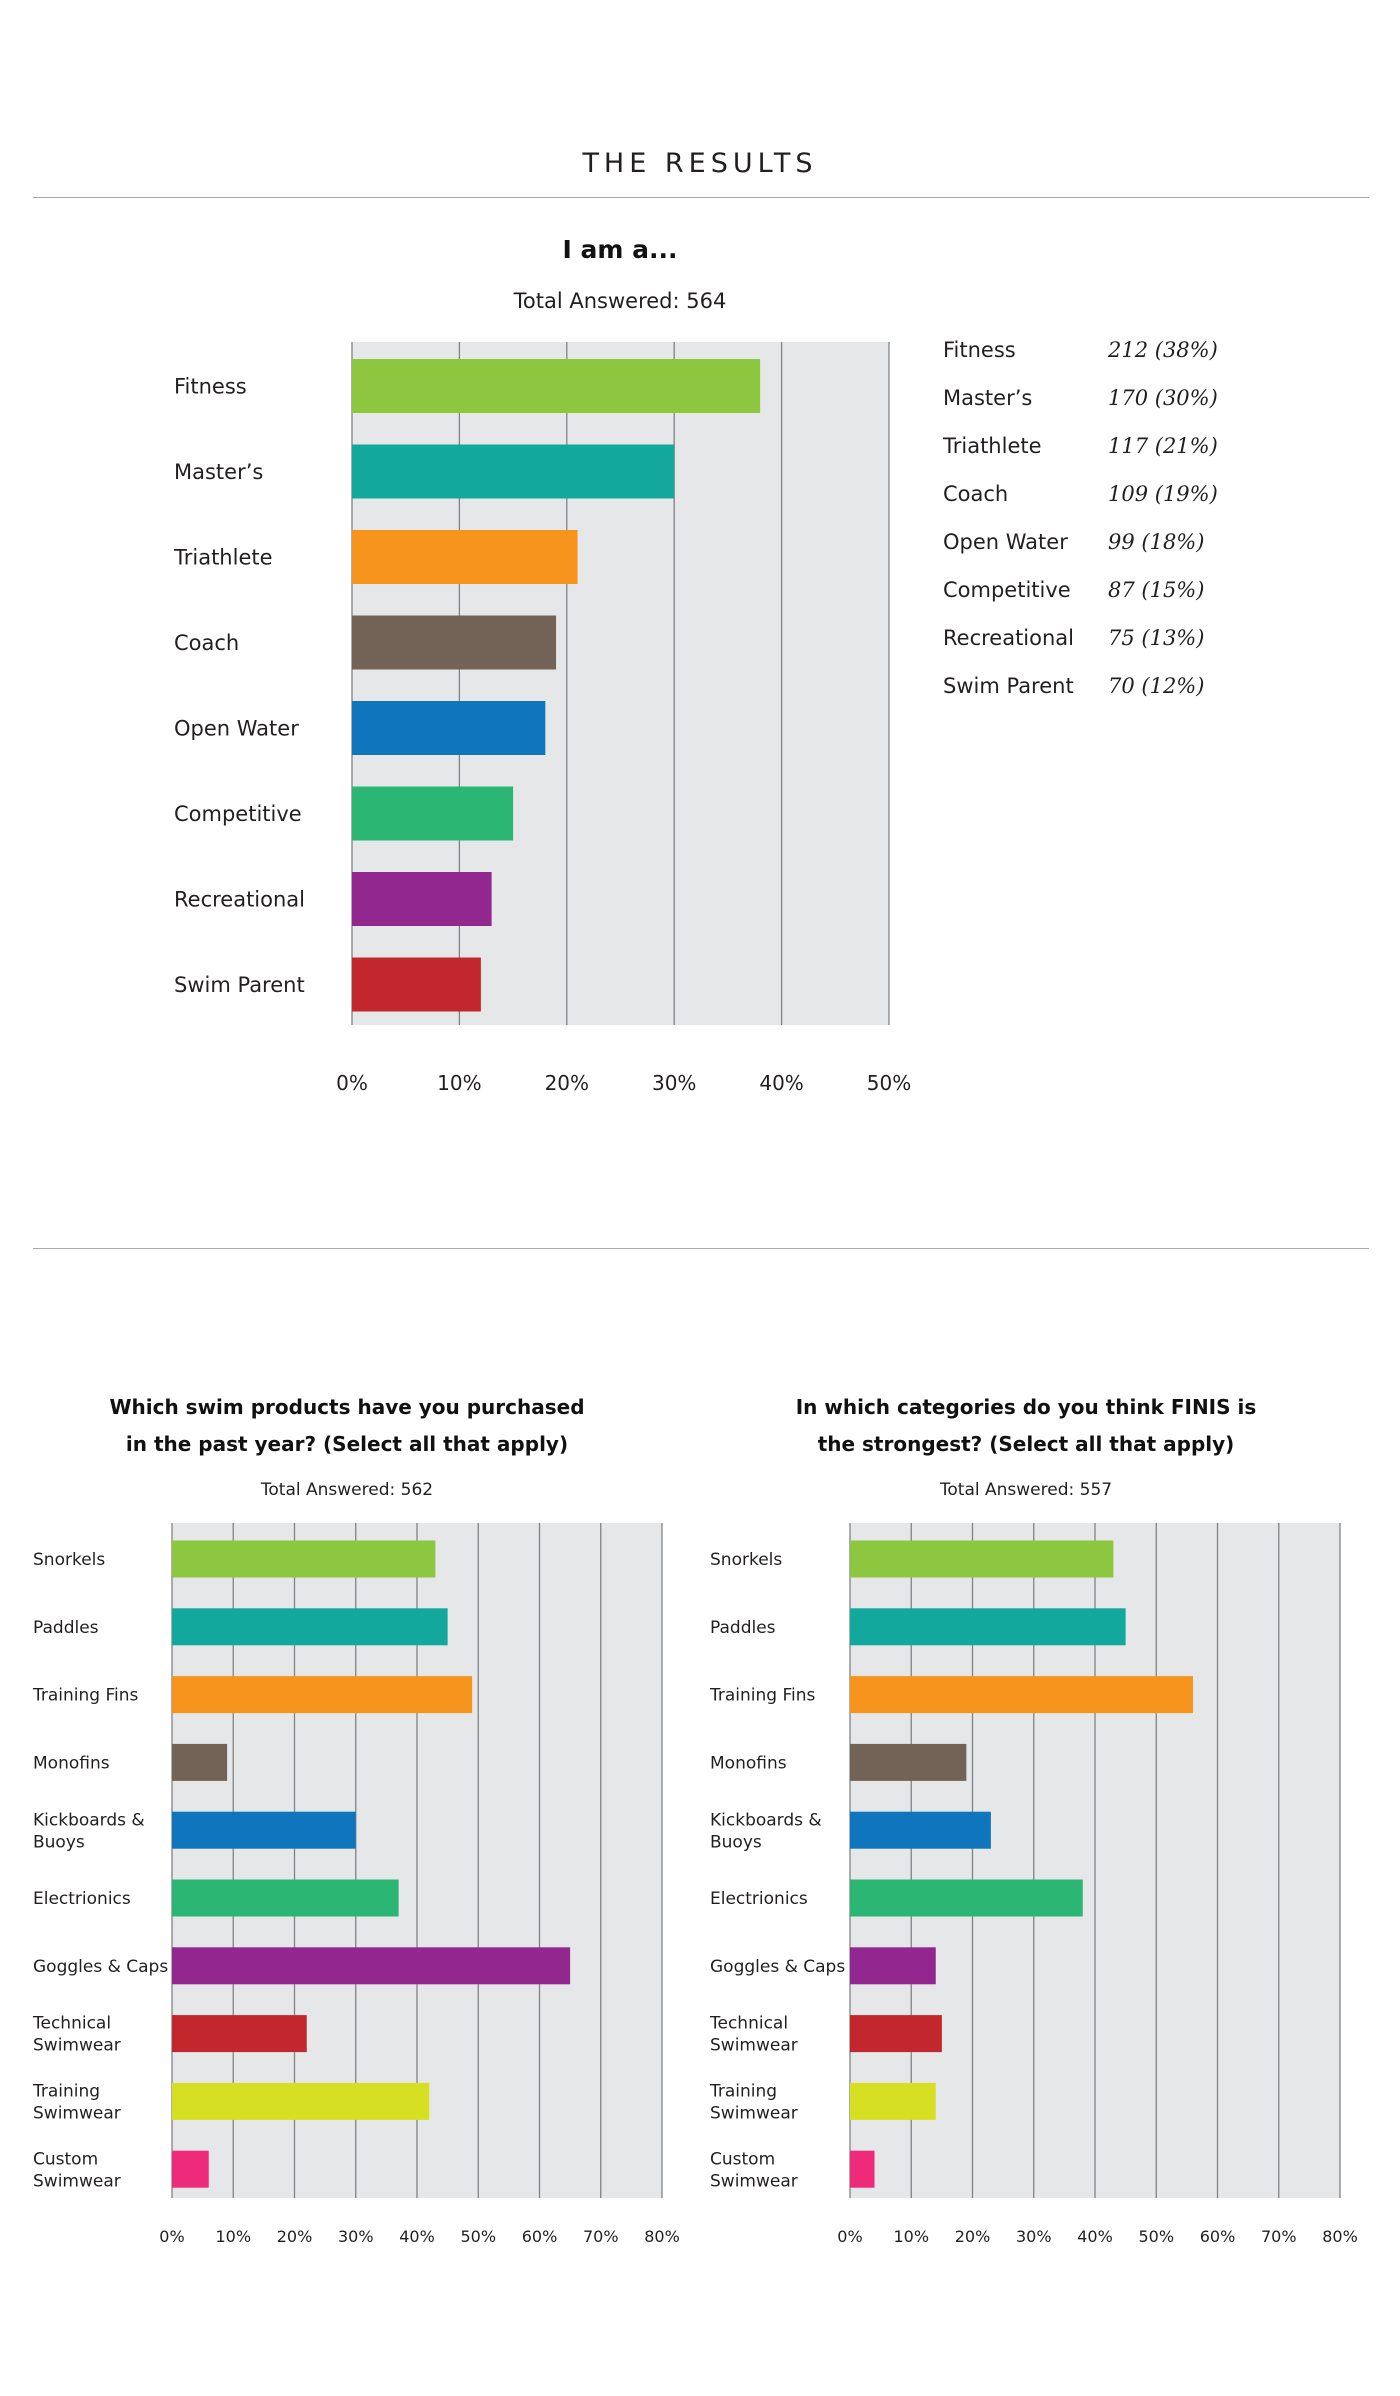  Describe the element at coordinates (1156, 686) in the screenshot. I see `role-legend-count: 70 (12%)` at that location.